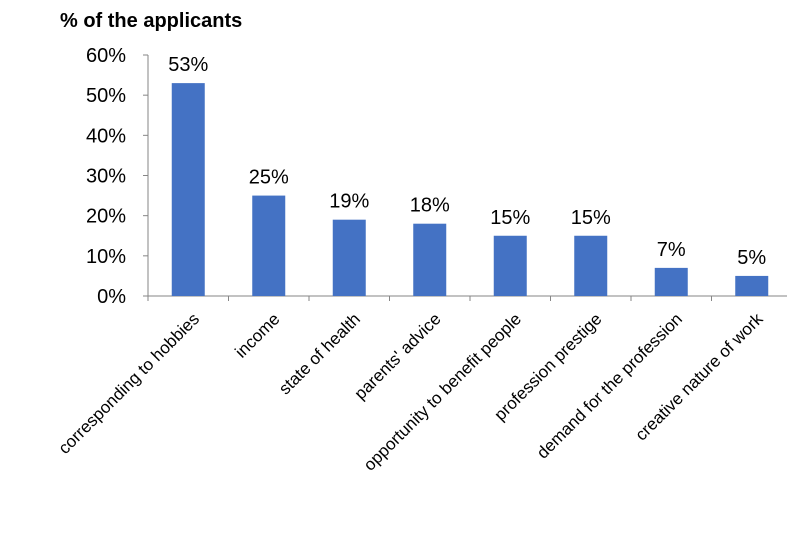 Image resolution: width=787 pixels, height=537 pixels. Describe the element at coordinates (106, 217) in the screenshot. I see `y-tick-label: 20%` at that location.